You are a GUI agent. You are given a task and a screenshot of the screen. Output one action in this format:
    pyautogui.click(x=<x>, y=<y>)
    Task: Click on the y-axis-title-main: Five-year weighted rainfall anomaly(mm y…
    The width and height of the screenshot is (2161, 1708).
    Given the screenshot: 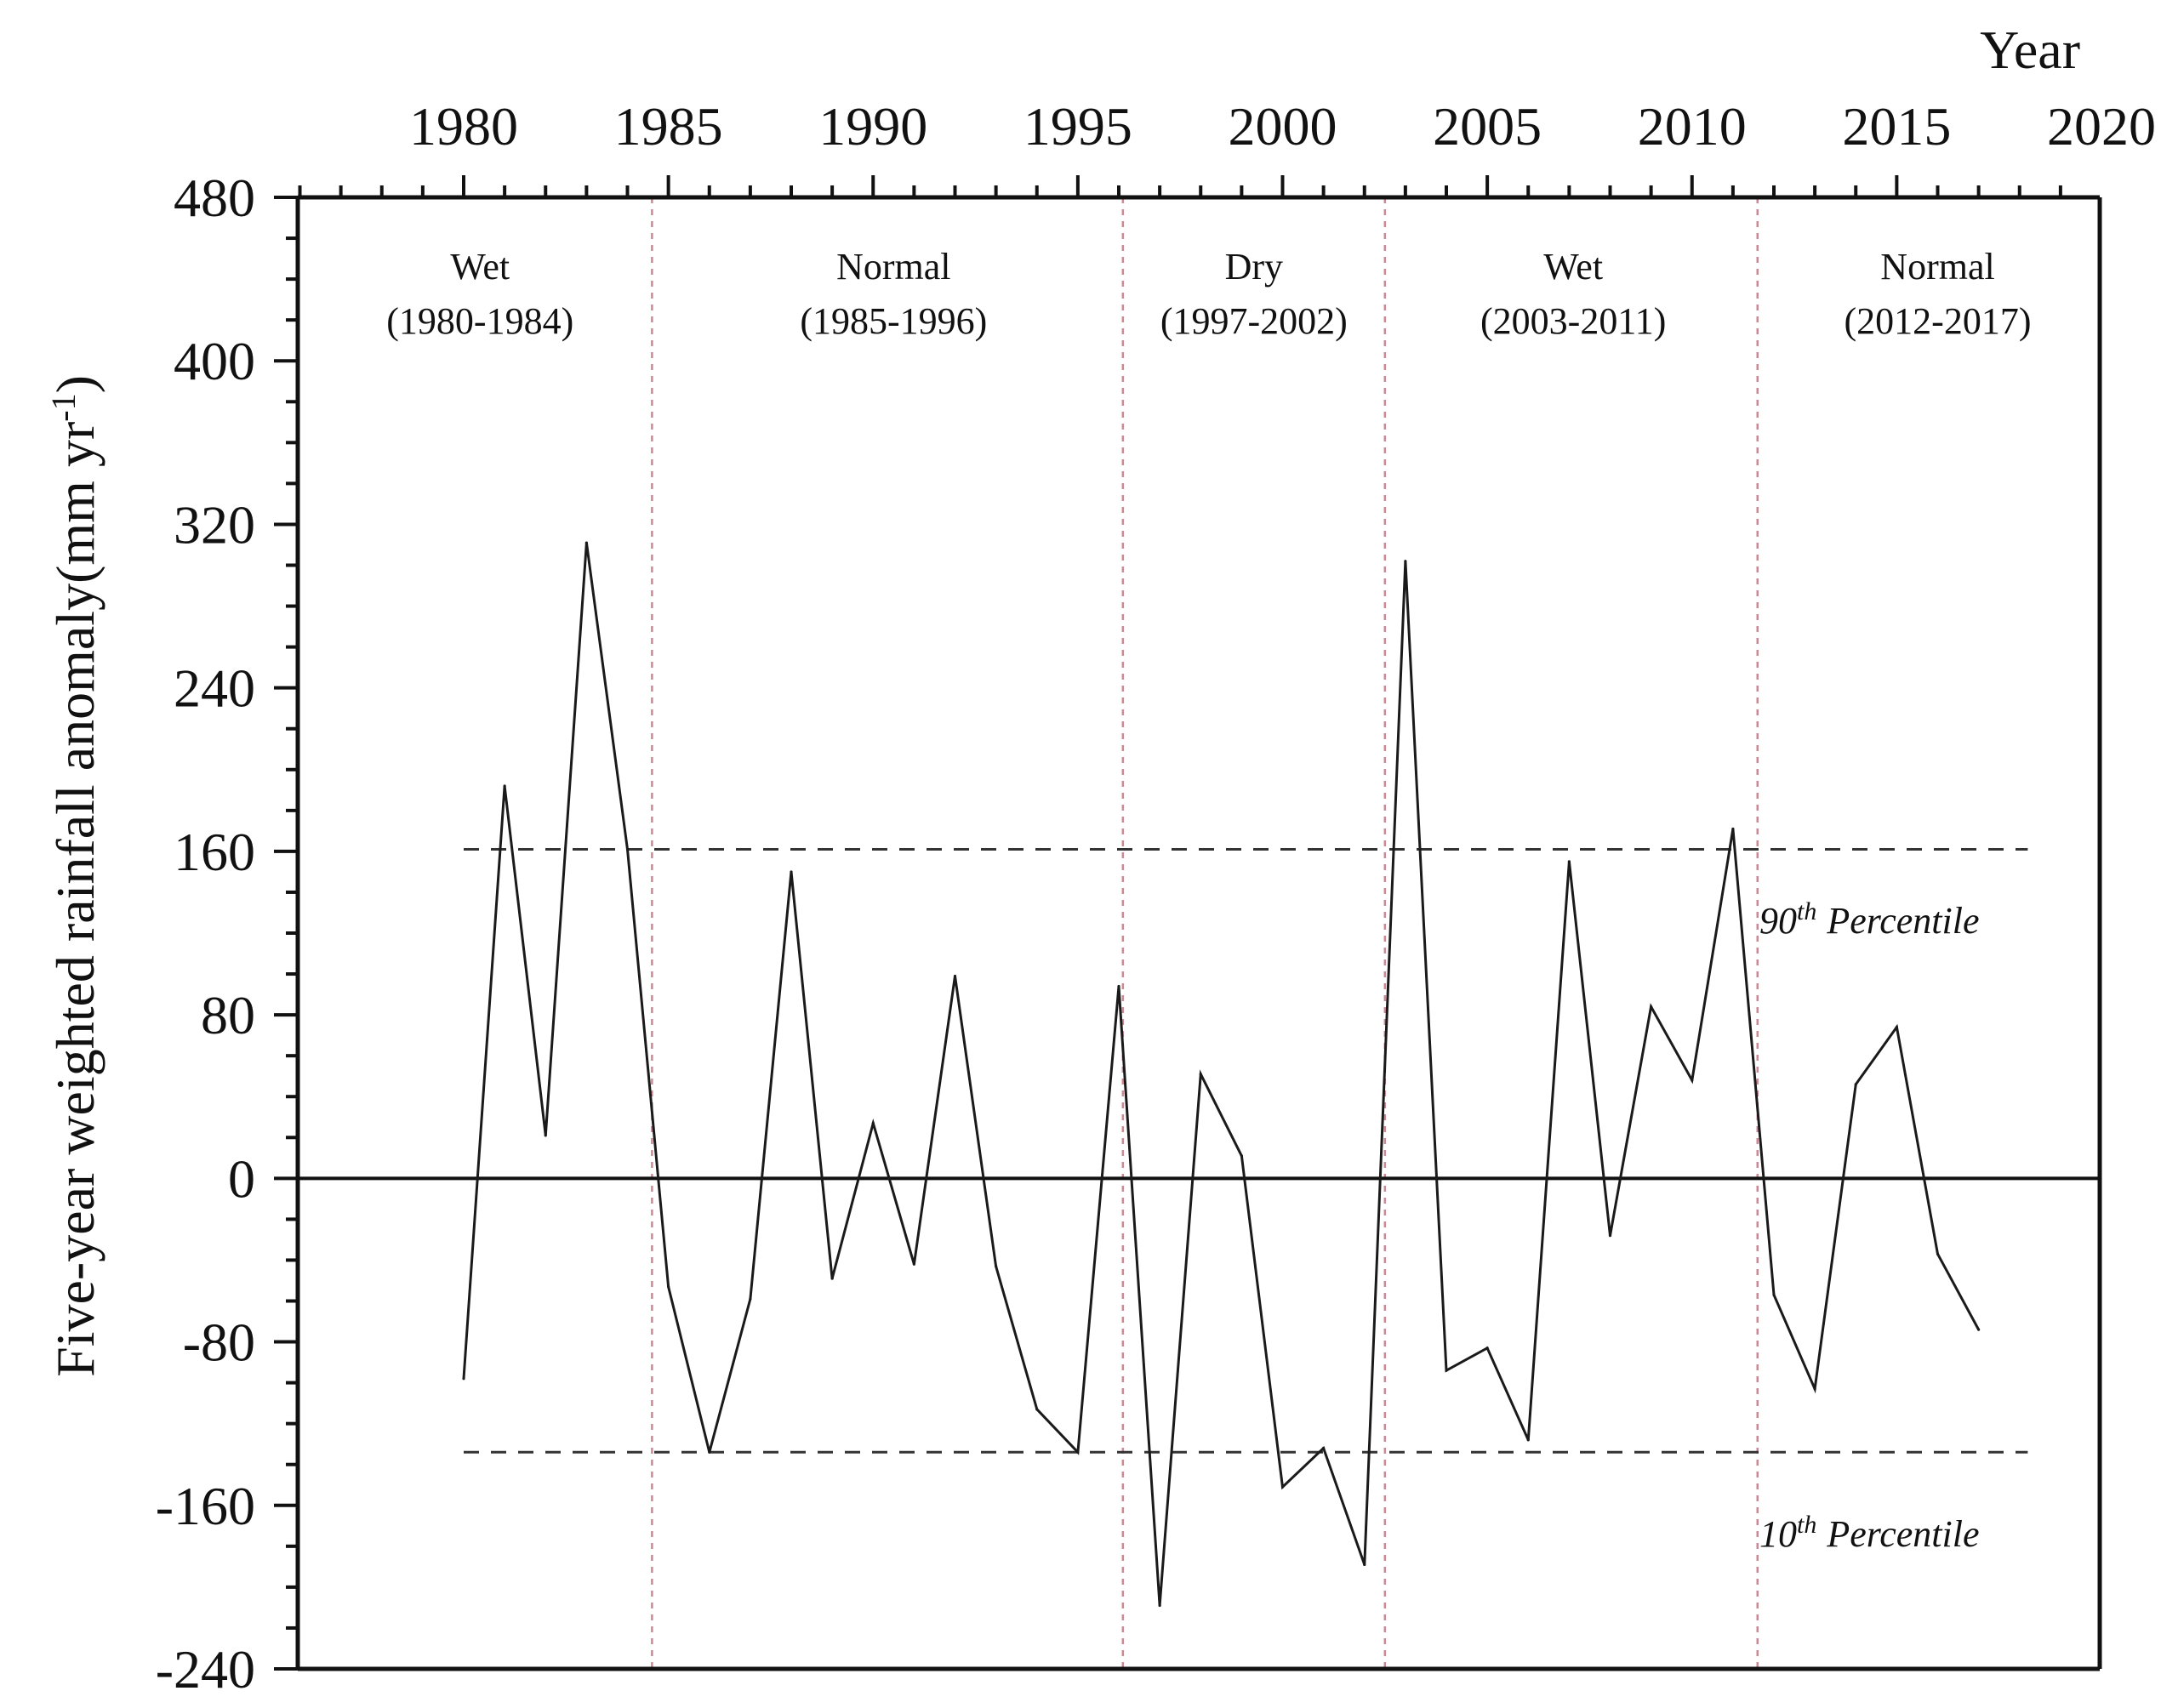 What is the action you would take?
    pyautogui.click(x=75, y=899)
    